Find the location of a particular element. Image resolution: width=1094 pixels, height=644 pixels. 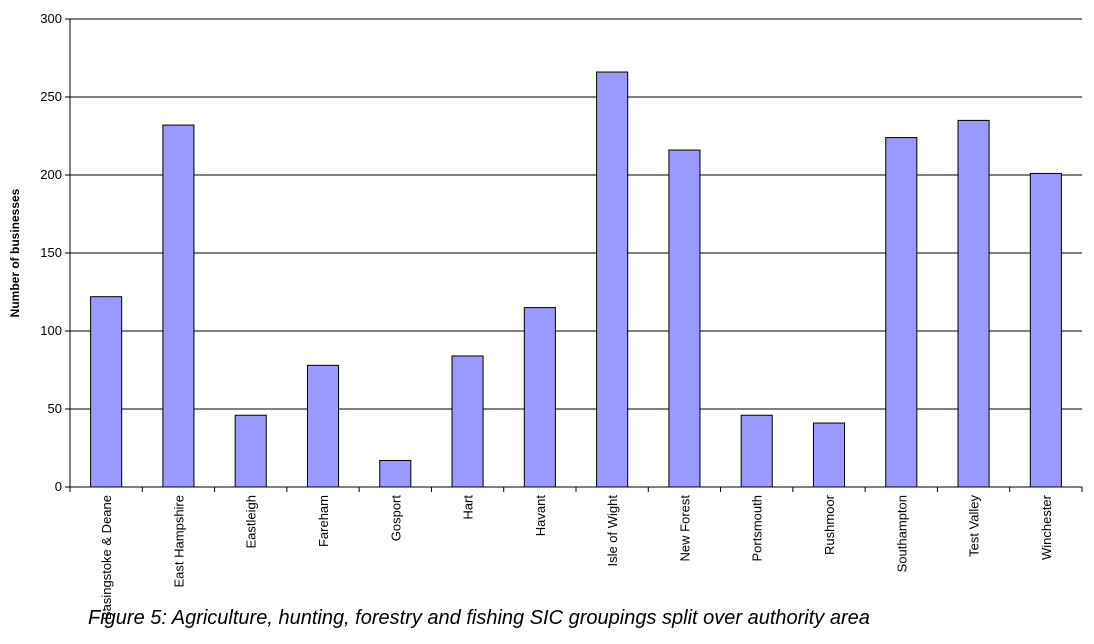

x-tick-label: Basingstoke & Deane is located at coordinates (106, 557).